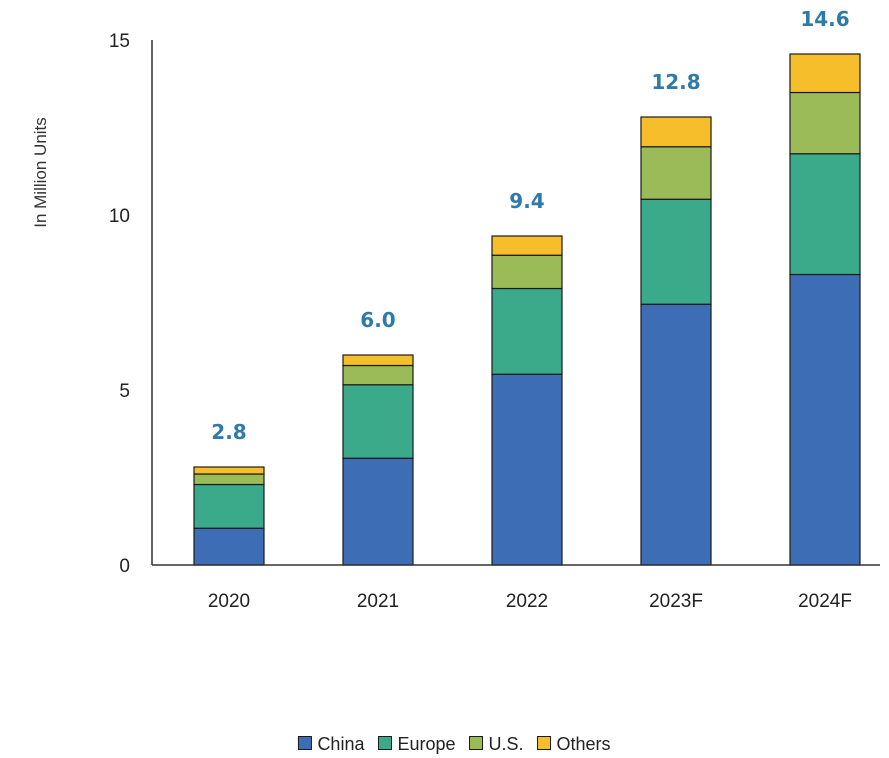 Image resolution: width=889 pixels, height=758 pixels. I want to click on x-axis-ticks: 2020 2021 2022 2023F 2024F, so click(530, 601).